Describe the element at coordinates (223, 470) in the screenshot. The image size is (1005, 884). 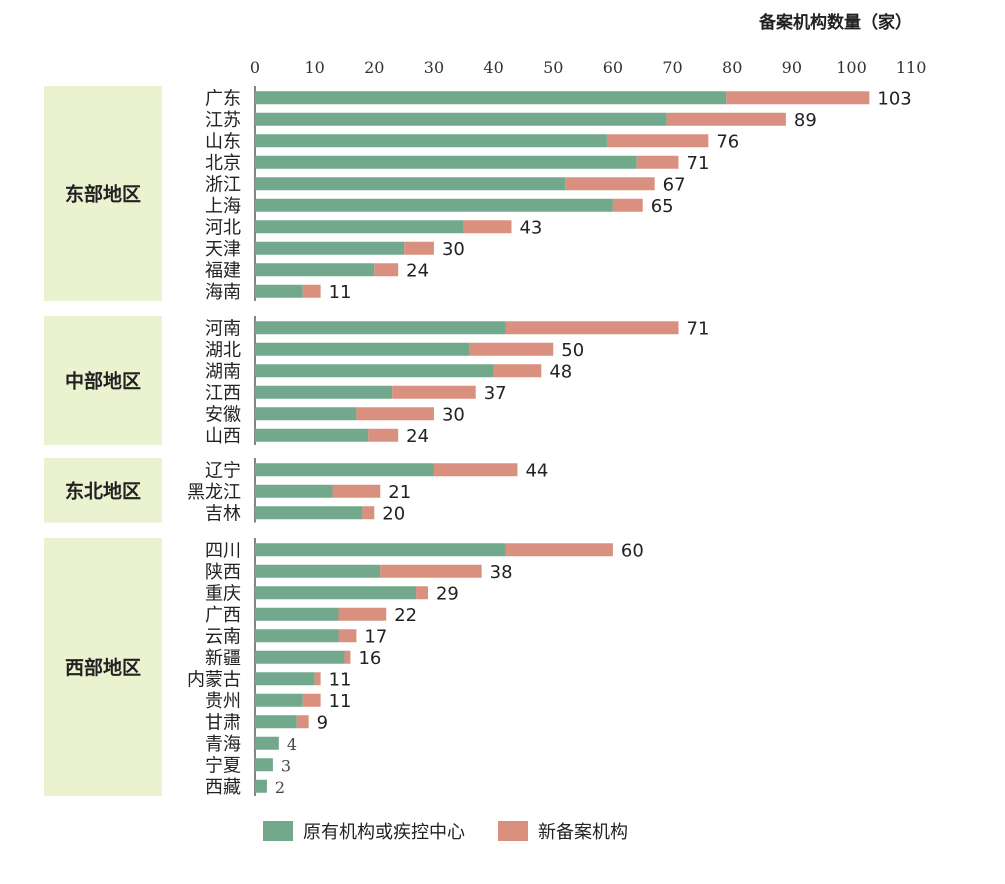
I see `province-label: 辽宁` at that location.